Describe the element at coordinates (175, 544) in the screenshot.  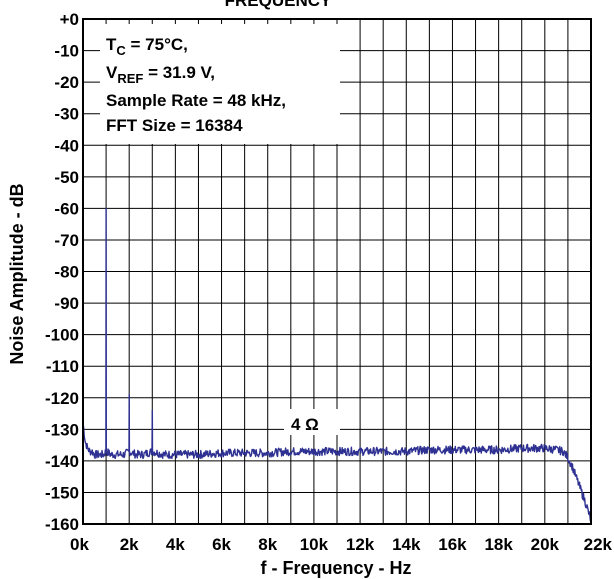
I see `x-tick-label: 4k` at that location.